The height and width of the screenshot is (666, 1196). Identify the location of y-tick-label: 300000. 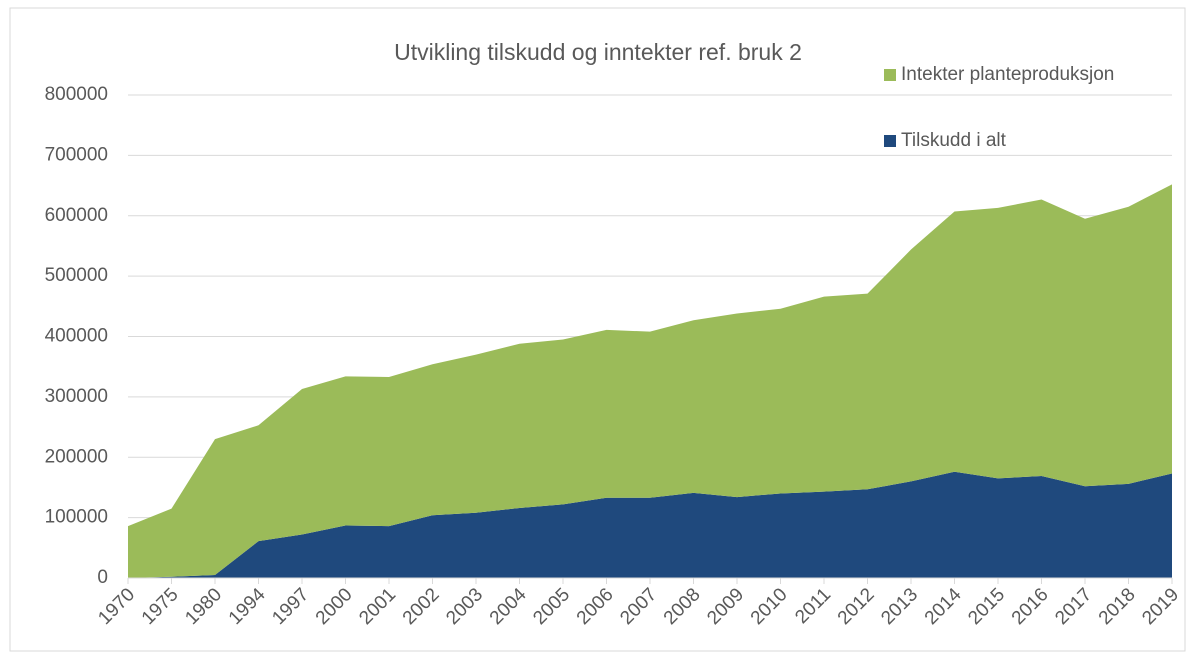
(76, 396).